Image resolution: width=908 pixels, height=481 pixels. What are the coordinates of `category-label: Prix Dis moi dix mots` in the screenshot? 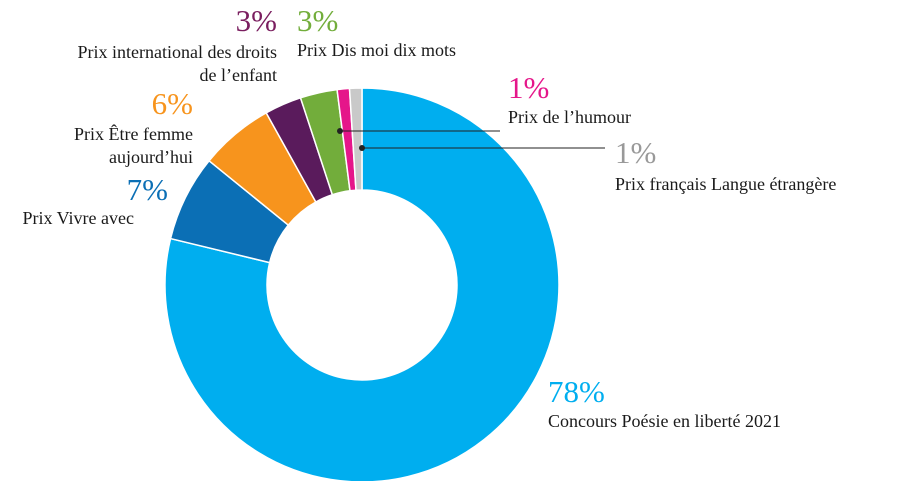 It's located at (376, 50).